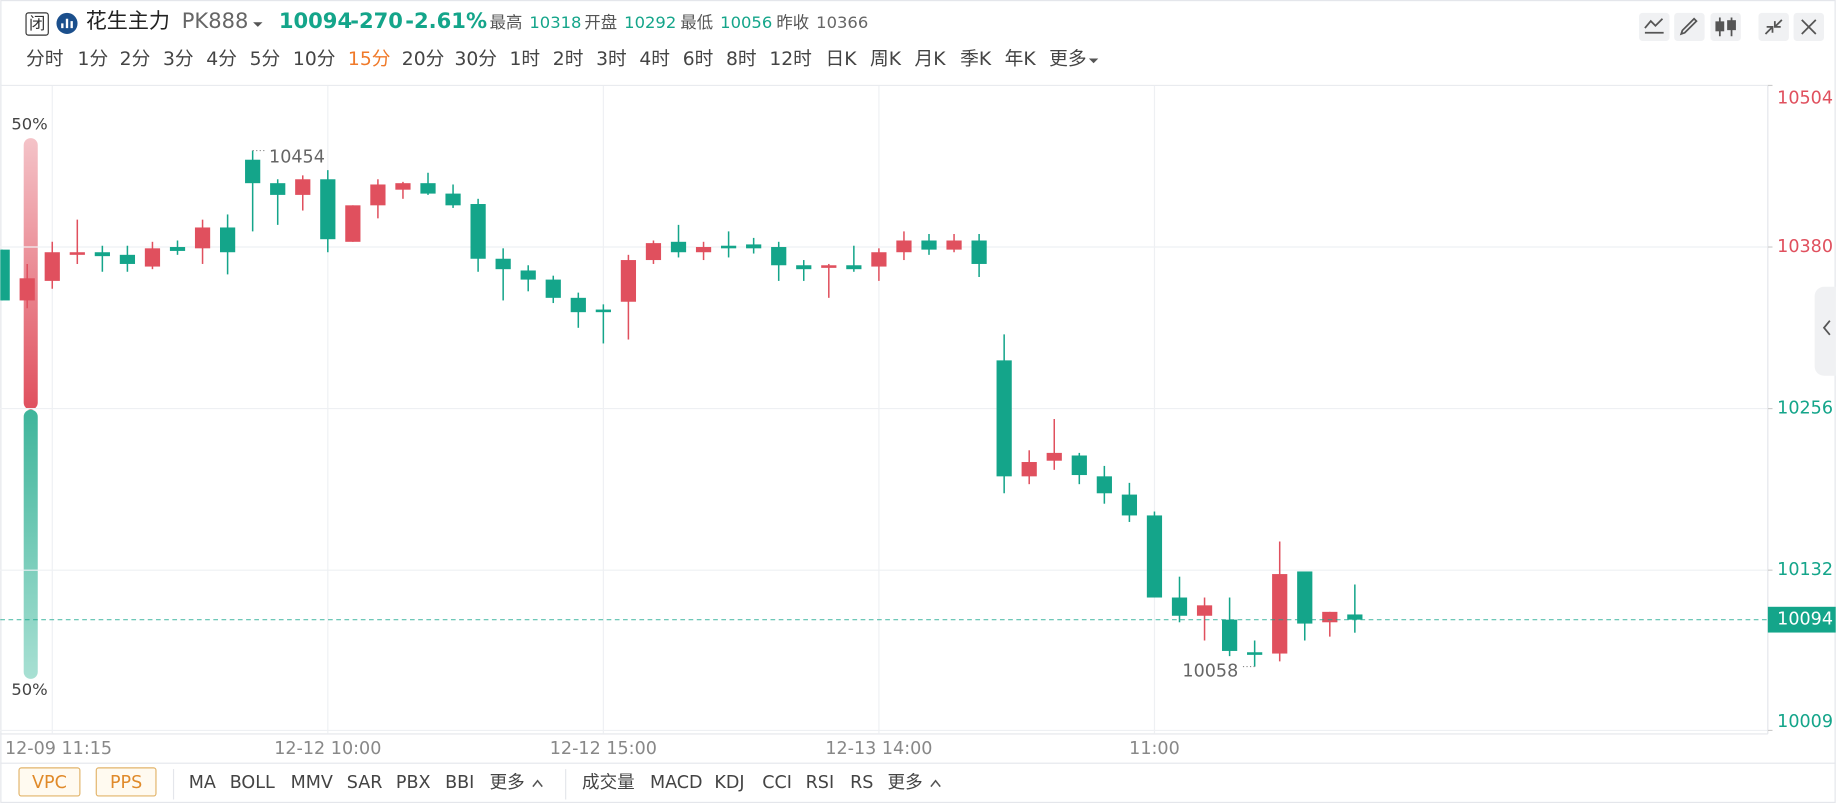 The width and height of the screenshot is (1836, 803). Describe the element at coordinates (524, 59) in the screenshot. I see `period-tab: 1时` at that location.